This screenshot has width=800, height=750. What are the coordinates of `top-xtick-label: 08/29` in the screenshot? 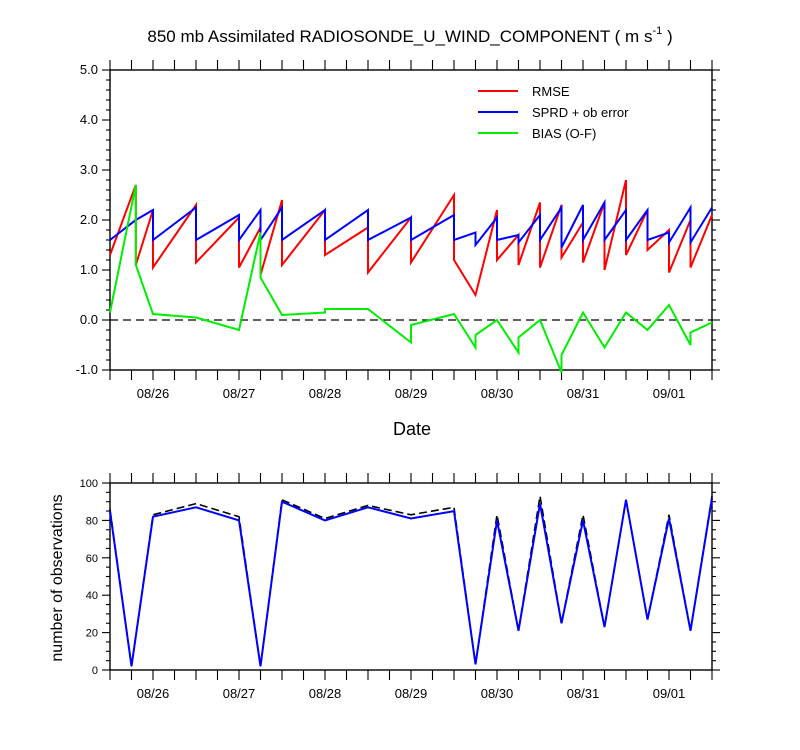 It's located at (411, 393).